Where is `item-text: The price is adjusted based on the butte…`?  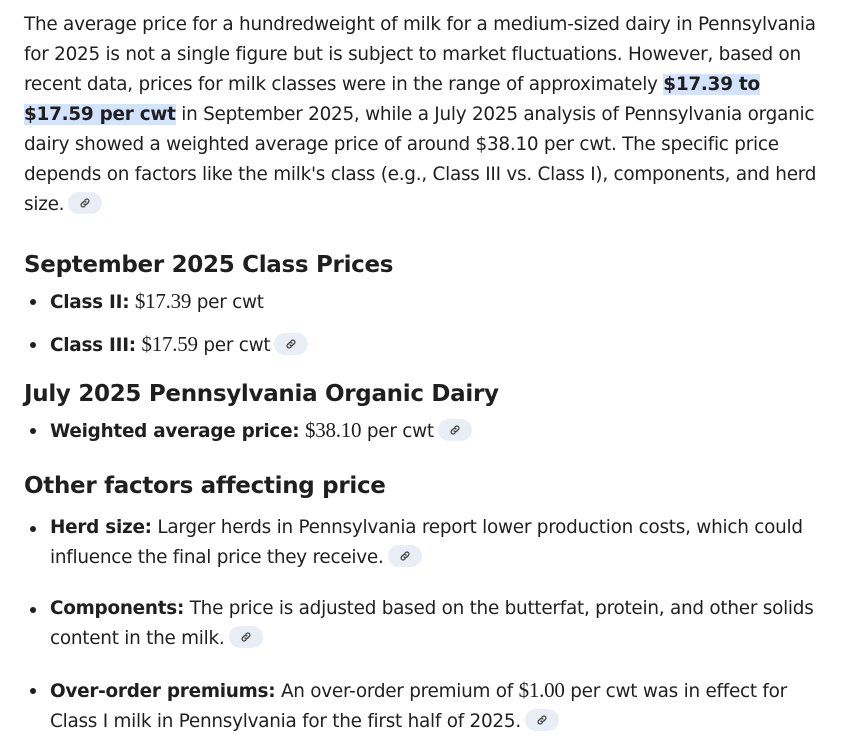
item-text: The price is adjusted based on the butte… is located at coordinates (432, 623).